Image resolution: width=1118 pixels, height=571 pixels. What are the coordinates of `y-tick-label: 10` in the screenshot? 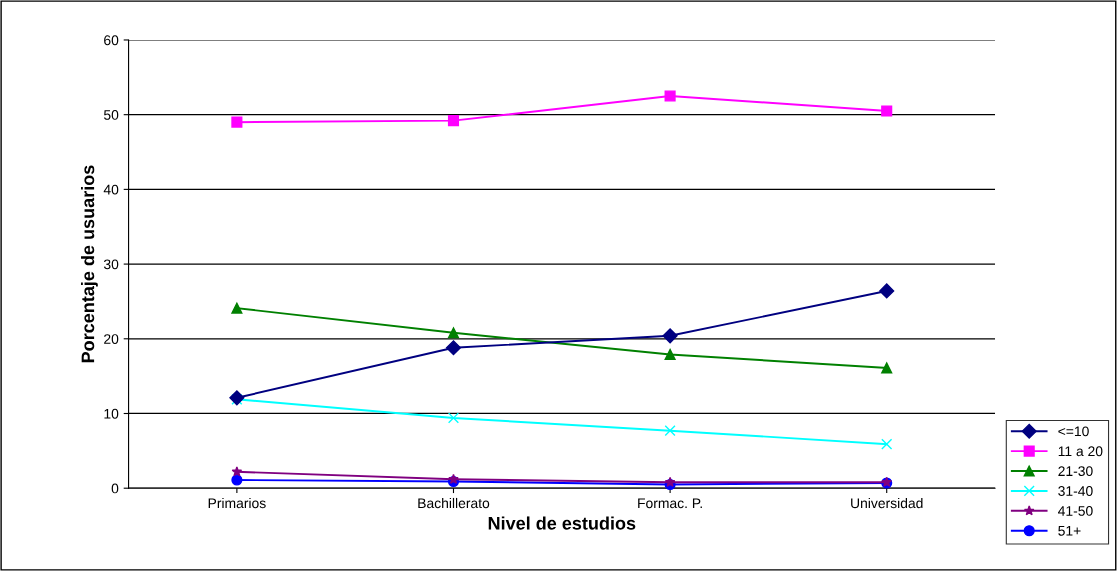 It's located at (111, 413).